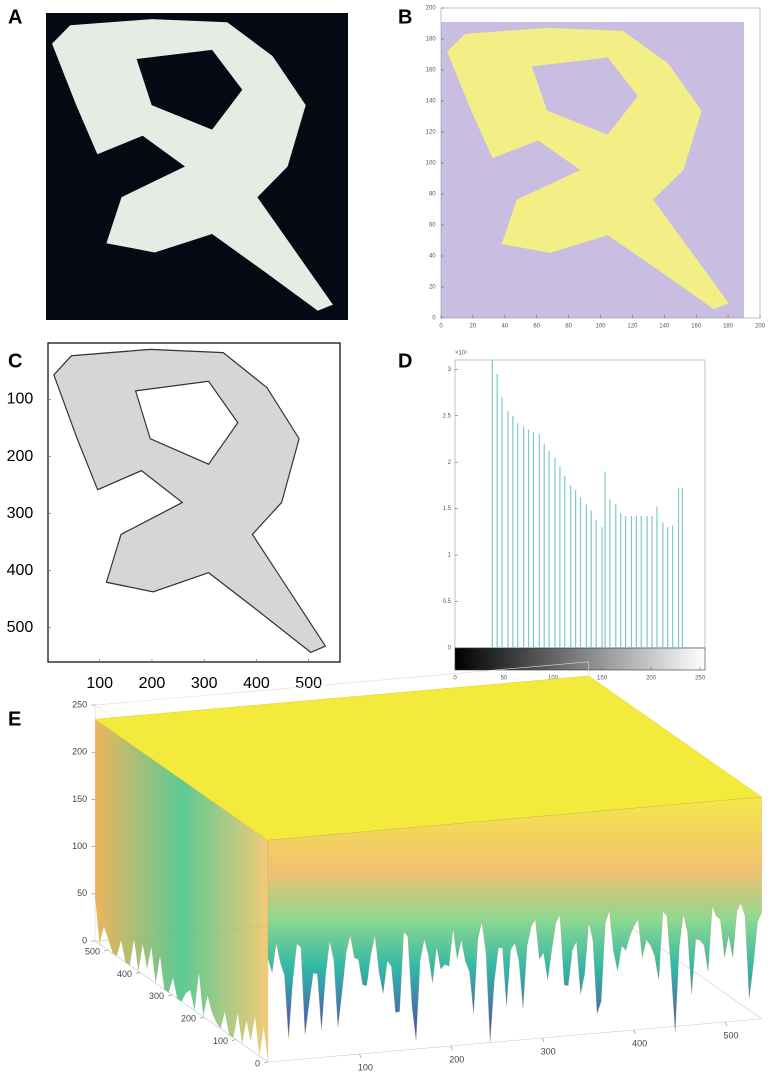 The width and height of the screenshot is (782, 1074). Describe the element at coordinates (14, 719) in the screenshot. I see `panel-label: E` at that location.